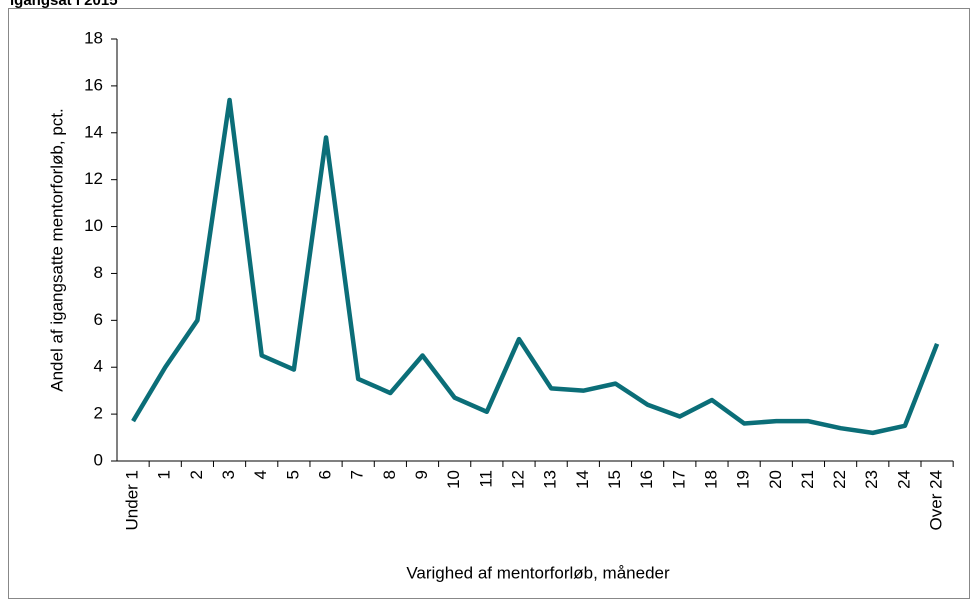  Describe the element at coordinates (775, 479) in the screenshot. I see `x-tick-label: 20` at that location.